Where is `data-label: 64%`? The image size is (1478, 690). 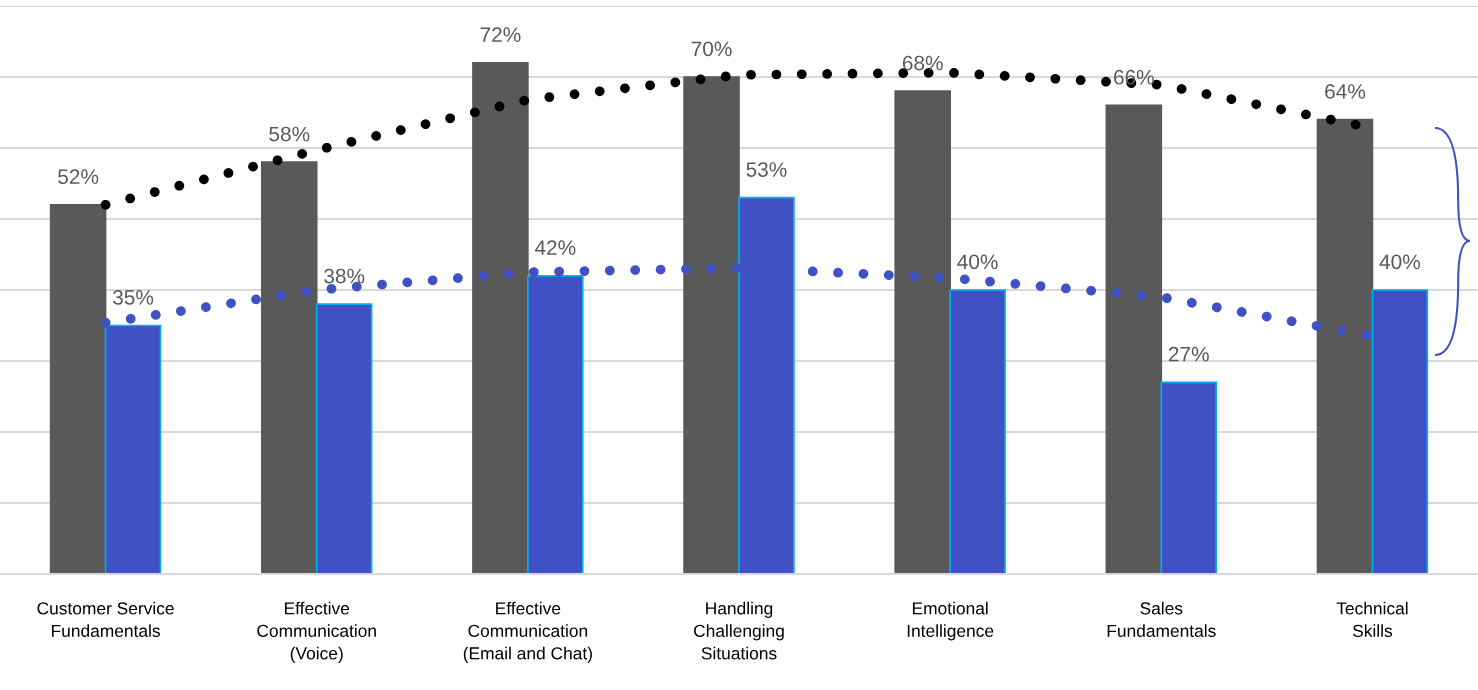 data-label: 64% is located at coordinates (1345, 91).